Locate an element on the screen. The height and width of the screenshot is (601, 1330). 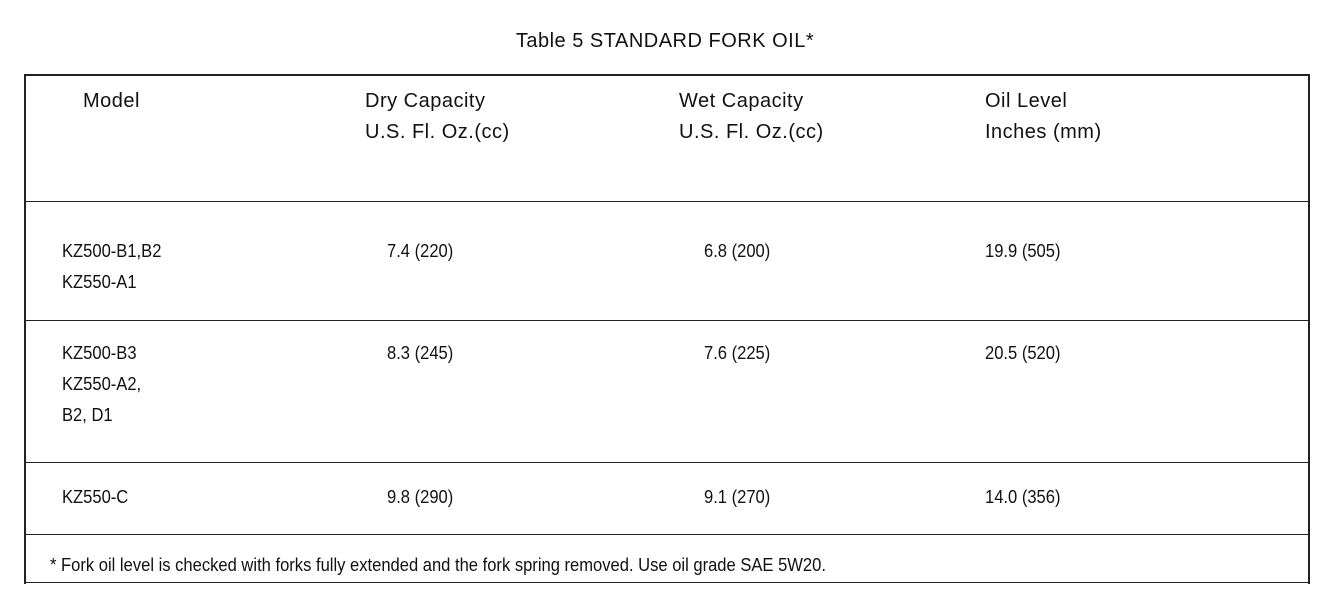
border-right is located at coordinates (1309, 329).